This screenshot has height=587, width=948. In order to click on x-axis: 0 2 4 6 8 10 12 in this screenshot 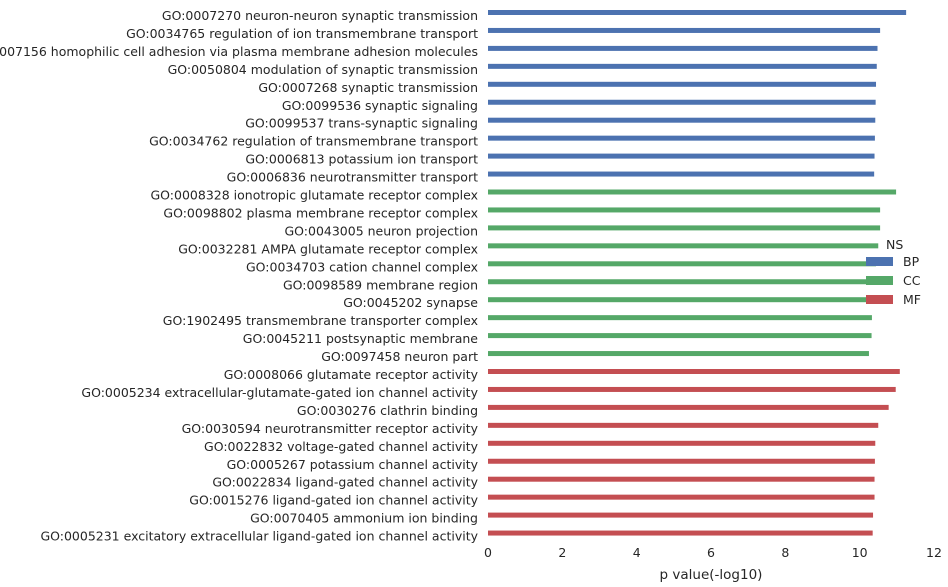, I will do `click(713, 552)`.